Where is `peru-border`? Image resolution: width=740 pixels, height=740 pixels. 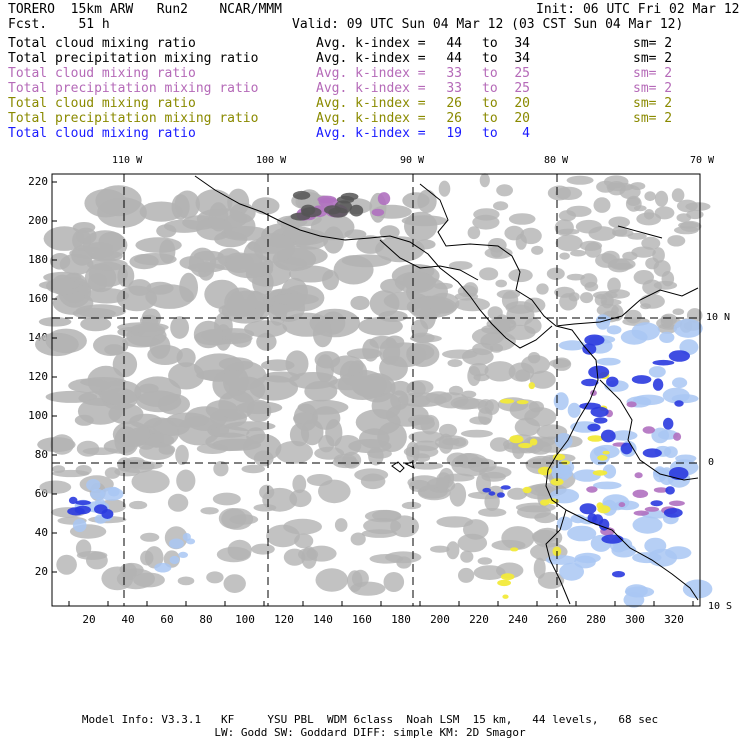
peru-border is located at coordinates (632, 555).